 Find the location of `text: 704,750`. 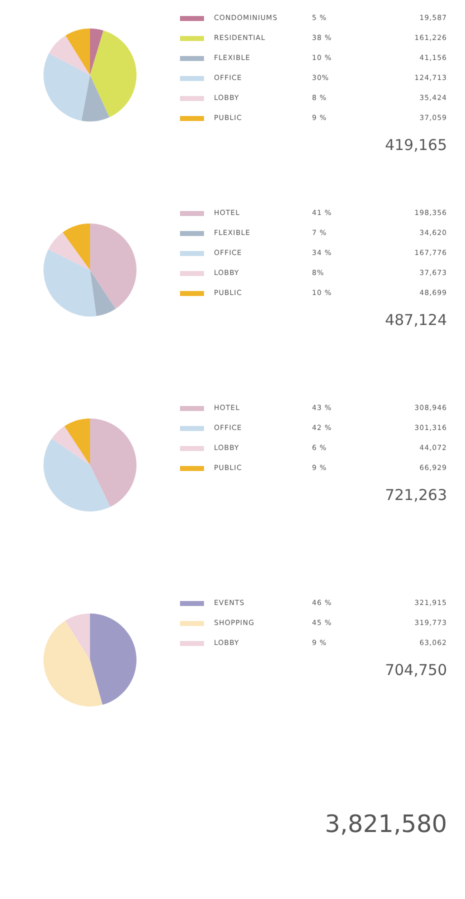

text: 704,750 is located at coordinates (415, 670).